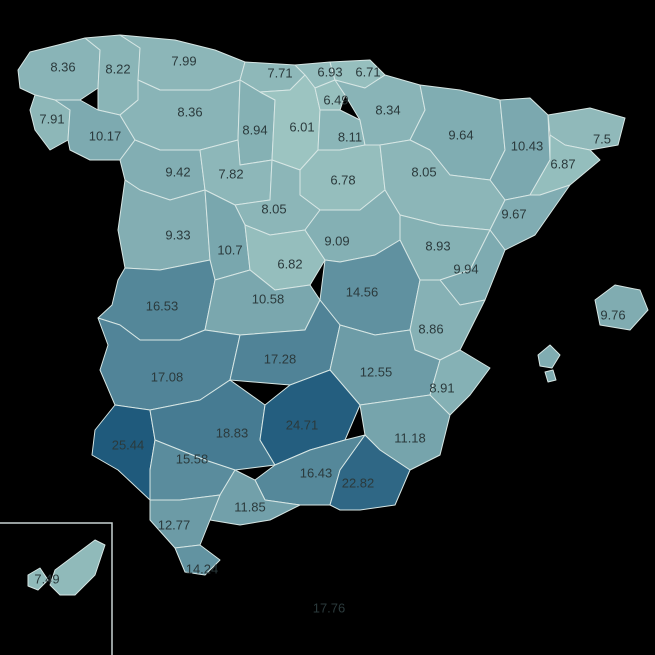  What do you see at coordinates (460, 134) in the screenshot?
I see `label-huesca: 9.64` at bounding box center [460, 134].